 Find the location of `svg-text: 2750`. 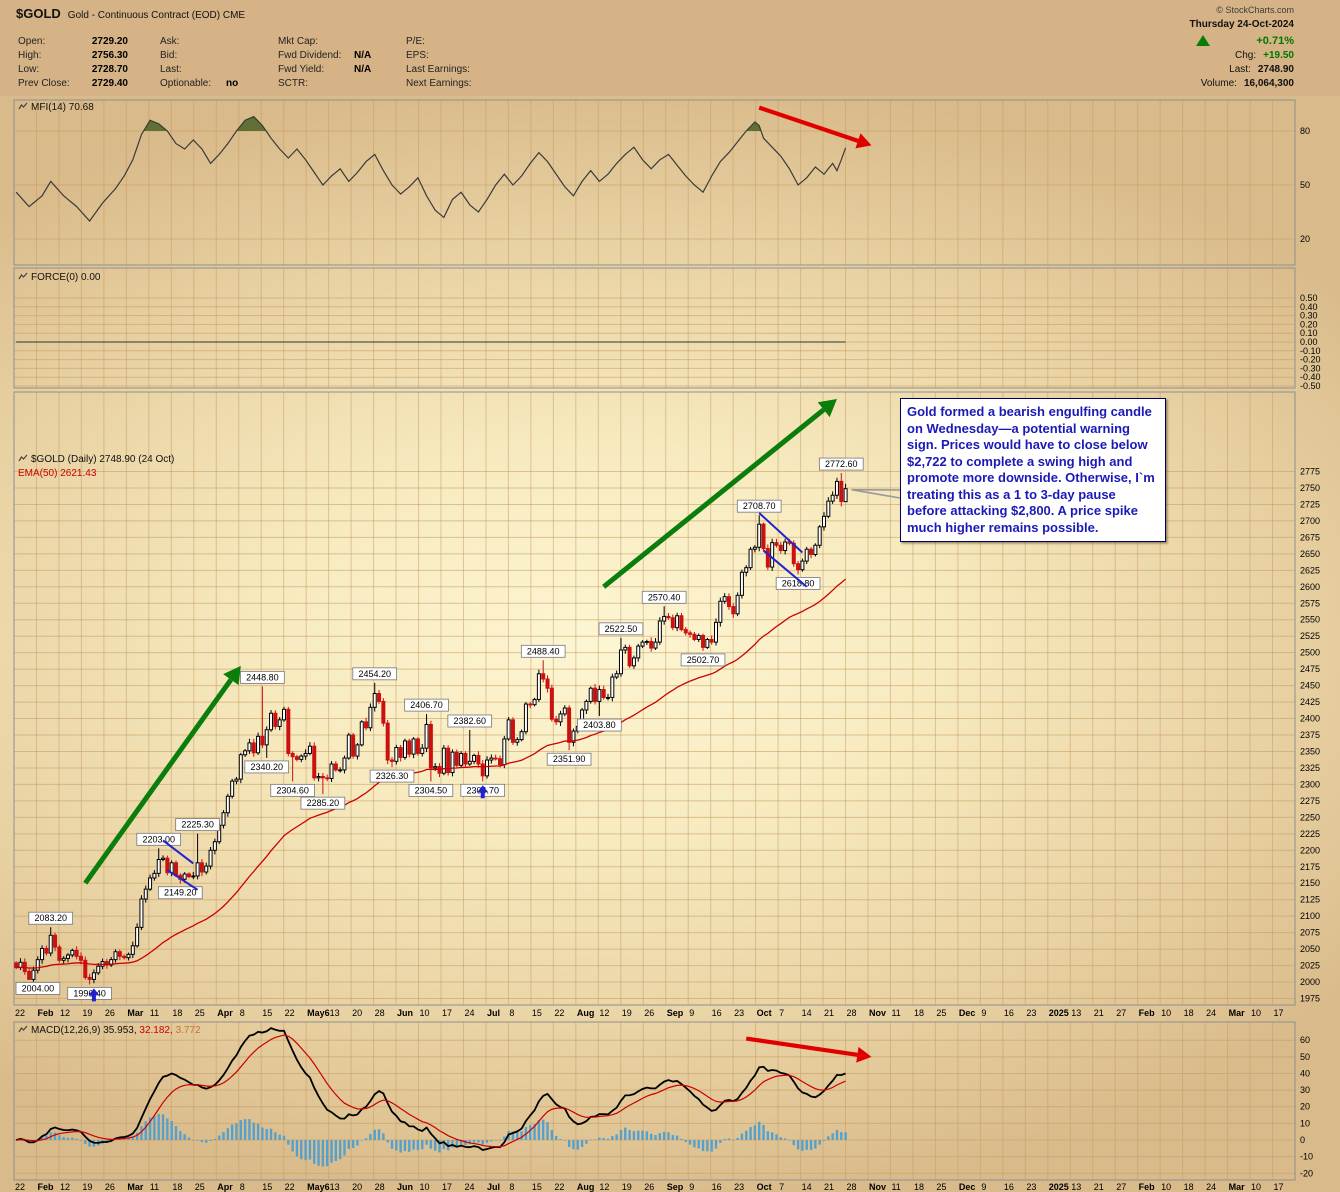

svg-text: 2750 is located at coordinates (1310, 488).